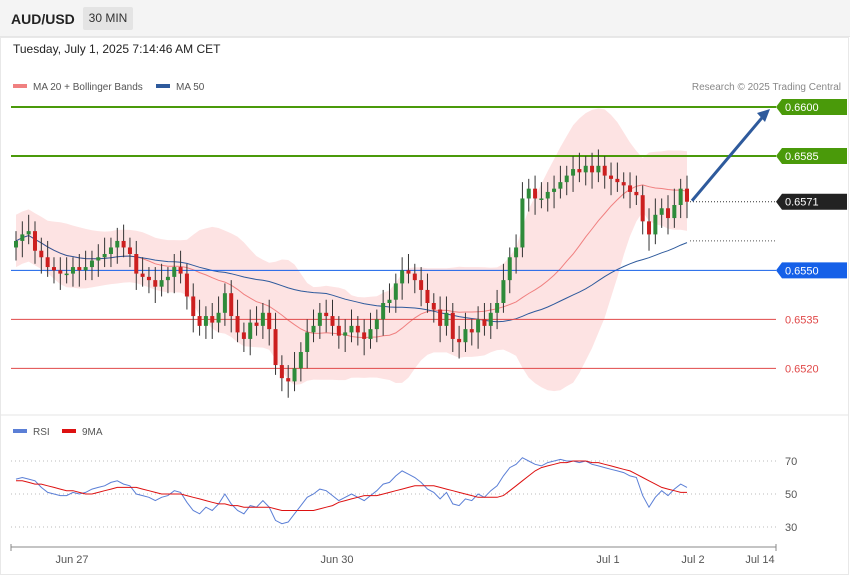 This screenshot has height=576, width=850. I want to click on legend-label: MA 20 + Bollinger Bands, so click(88, 87).